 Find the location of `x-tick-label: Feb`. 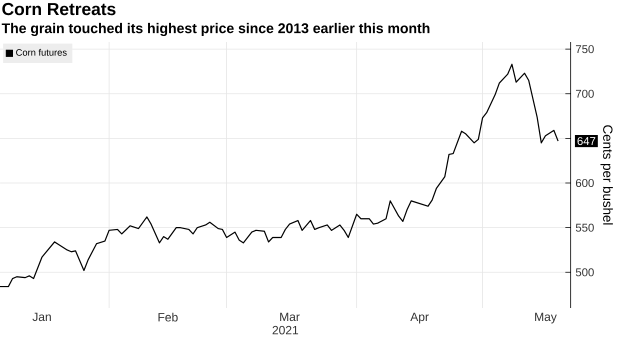

x-tick-label: Feb is located at coordinates (168, 317).